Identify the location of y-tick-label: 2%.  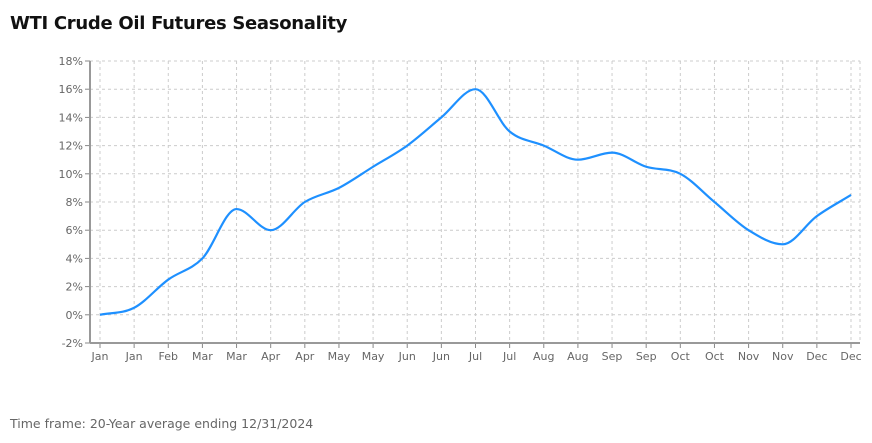
(74, 287).